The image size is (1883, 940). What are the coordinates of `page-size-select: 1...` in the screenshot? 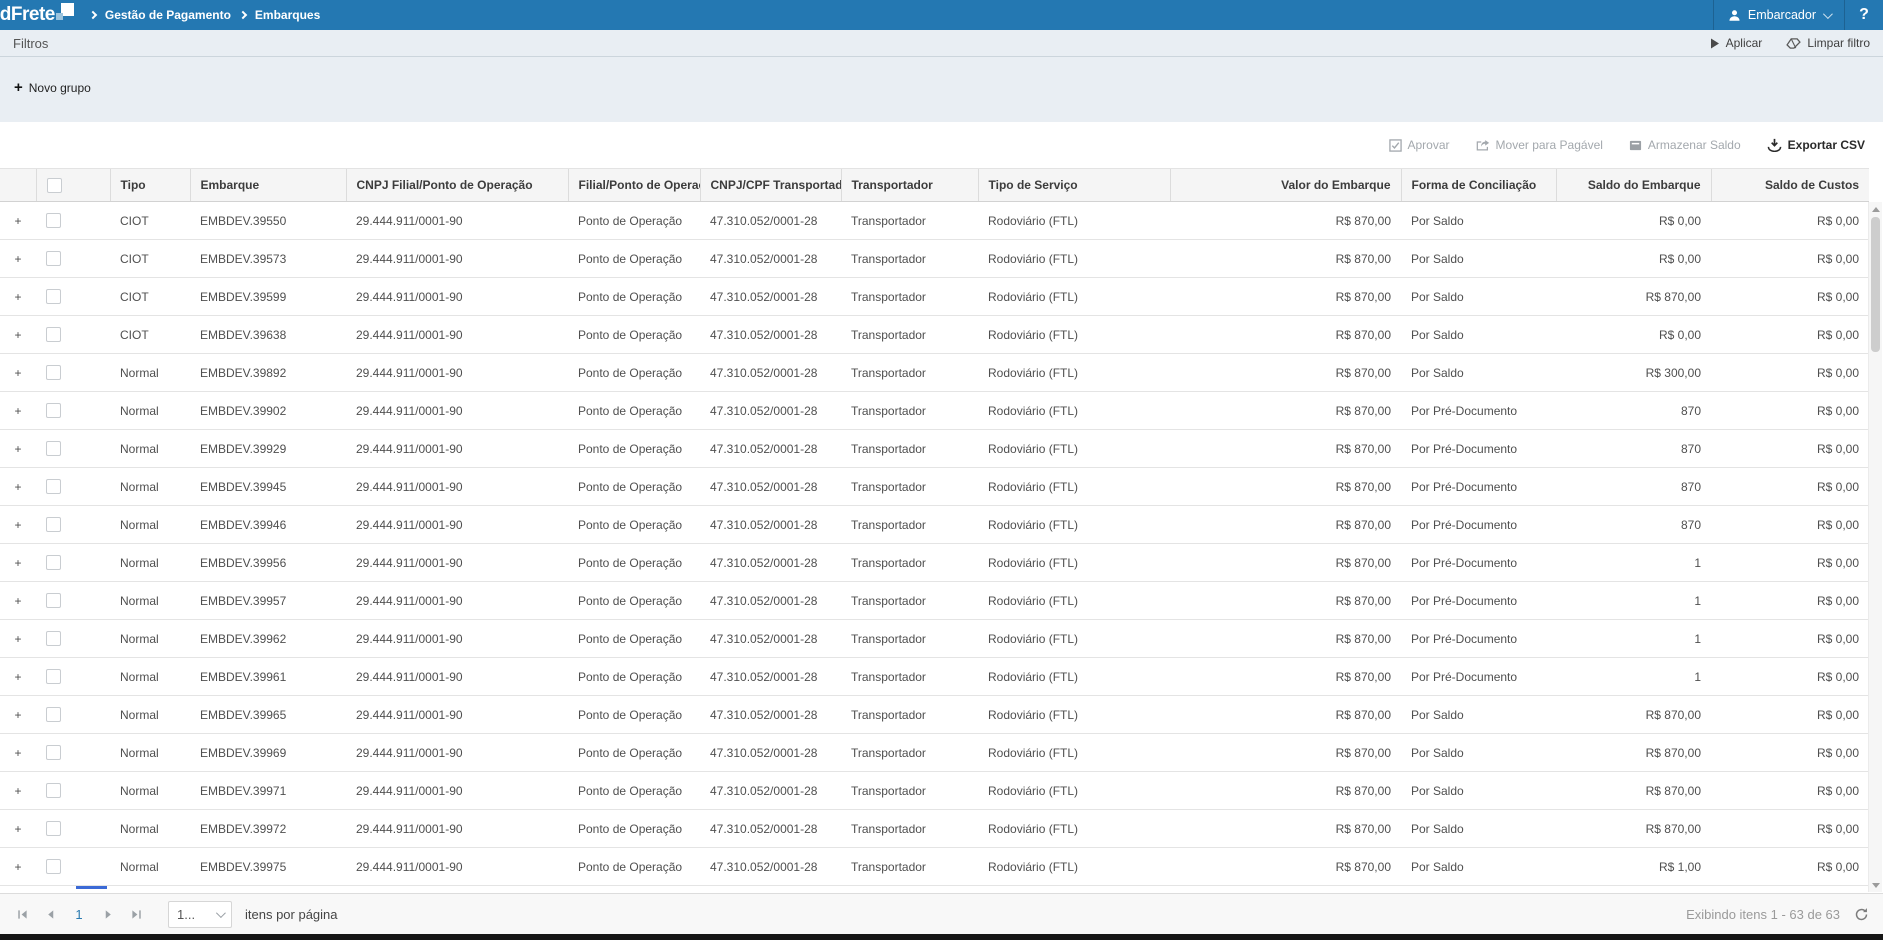 It's located at (200, 914).